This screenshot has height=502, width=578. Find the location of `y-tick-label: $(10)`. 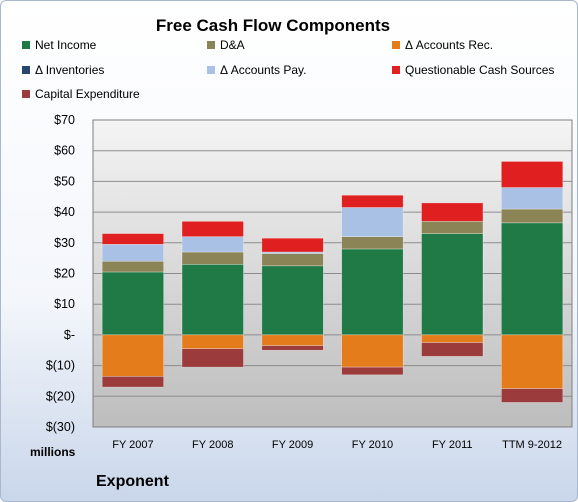

y-tick-label: $(10) is located at coordinates (60, 366).